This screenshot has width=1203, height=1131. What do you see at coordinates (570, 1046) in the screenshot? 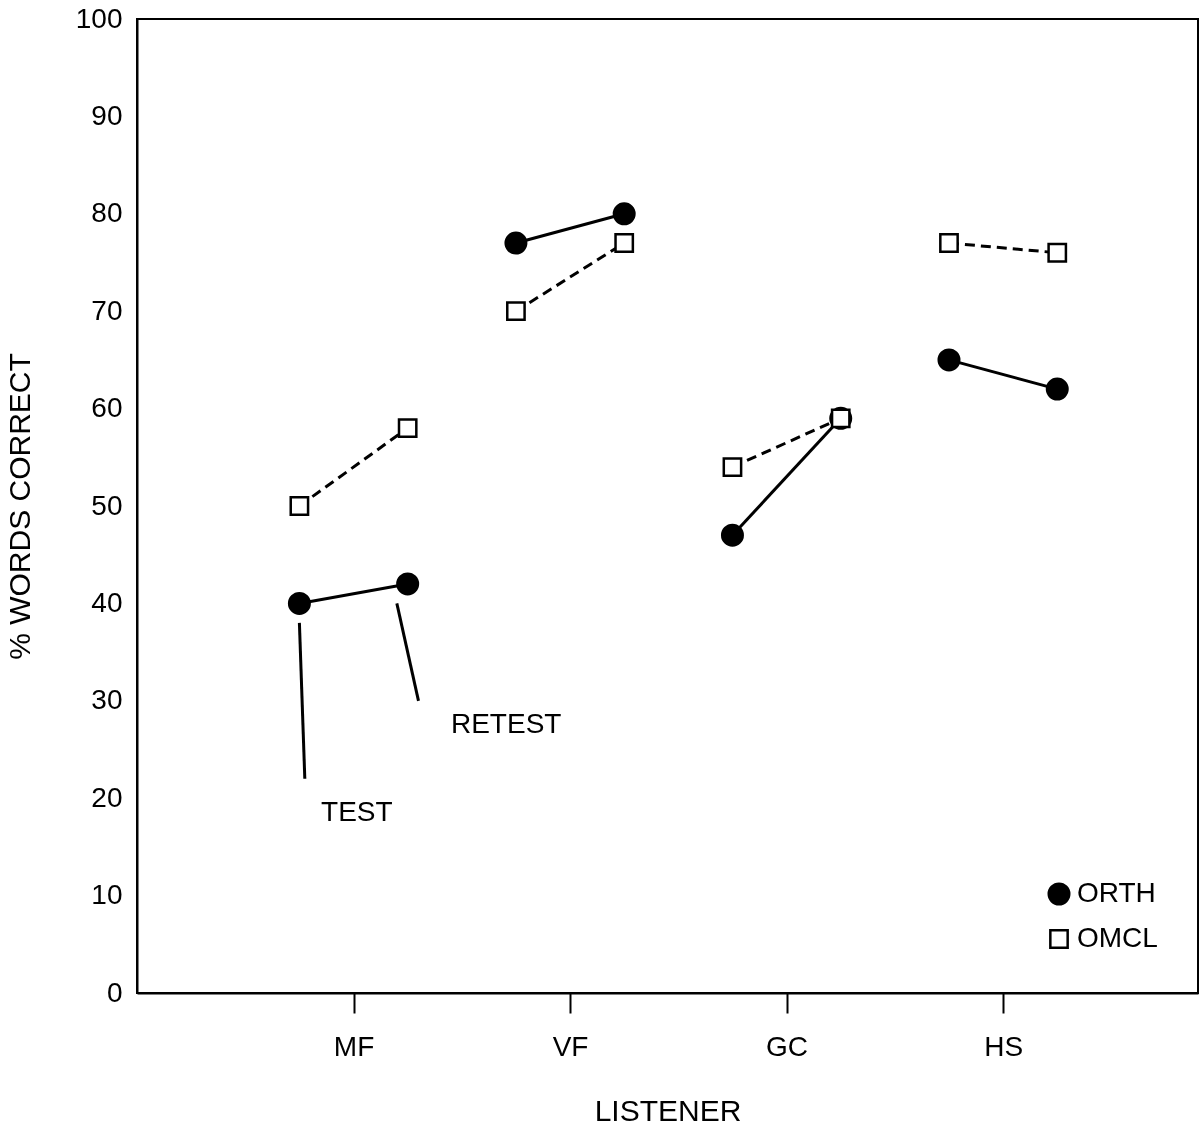
I see `x-tick-label: VF` at bounding box center [570, 1046].